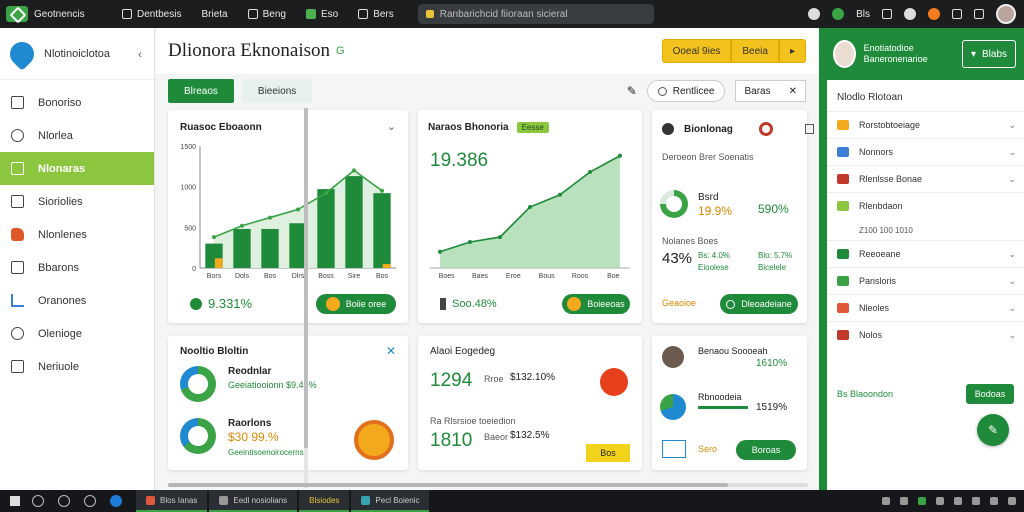 This screenshot has height=512, width=1024. Describe the element at coordinates (843, 281) in the screenshot. I see `row-icon` at that location.